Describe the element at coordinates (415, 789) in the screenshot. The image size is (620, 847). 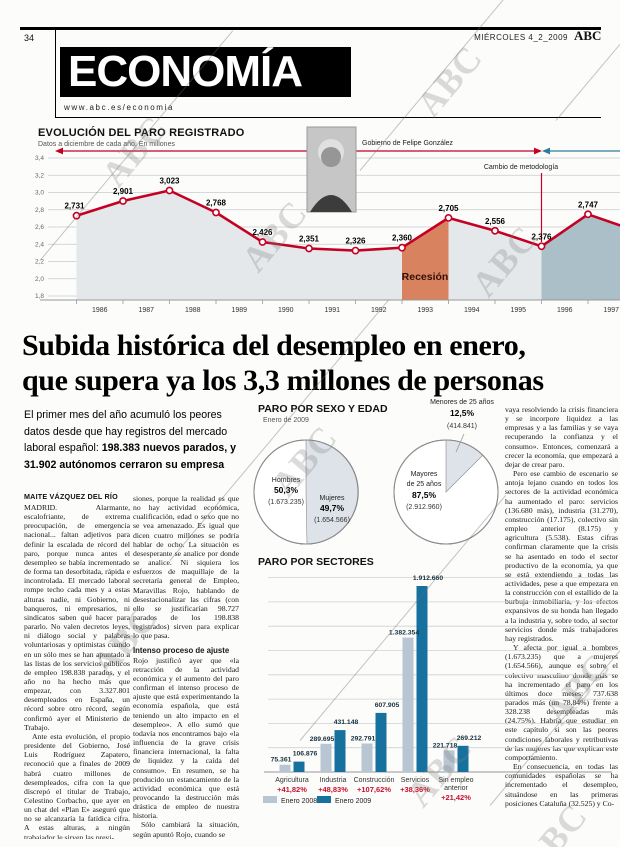
I see `bar-pct-change: +38,36%` at that location.